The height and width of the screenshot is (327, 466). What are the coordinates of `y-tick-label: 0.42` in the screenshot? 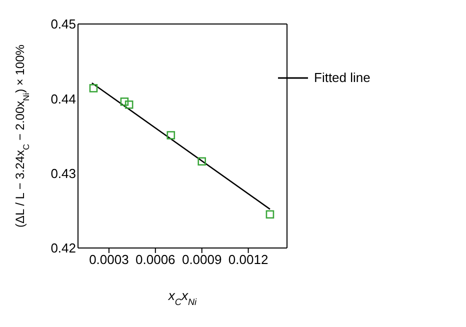 It's located at (63, 248).